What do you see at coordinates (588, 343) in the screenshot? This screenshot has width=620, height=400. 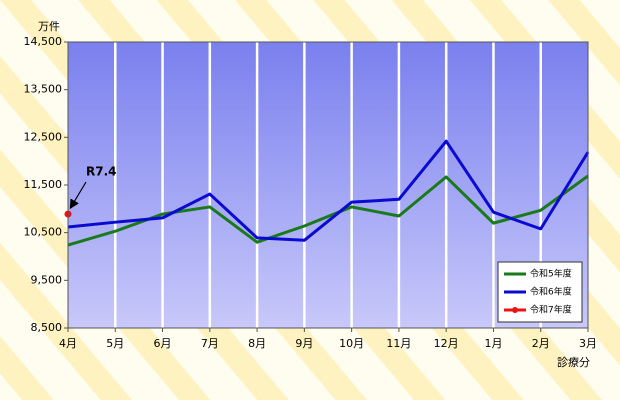 I see `x-tick-label: 3月` at bounding box center [588, 343].